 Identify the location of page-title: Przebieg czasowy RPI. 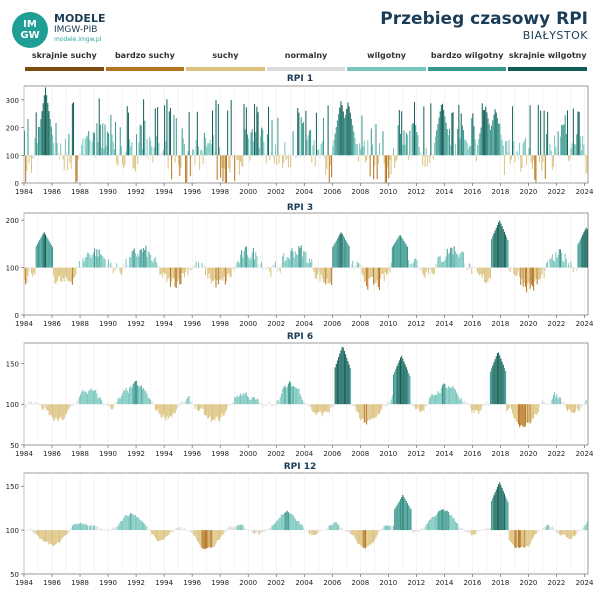
(484, 19).